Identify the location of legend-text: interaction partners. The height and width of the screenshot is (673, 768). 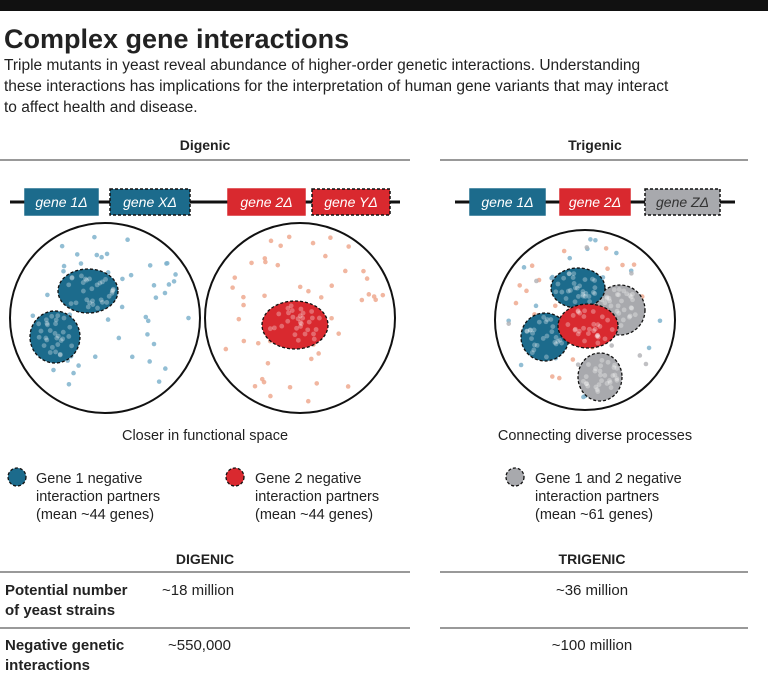
(98, 497).